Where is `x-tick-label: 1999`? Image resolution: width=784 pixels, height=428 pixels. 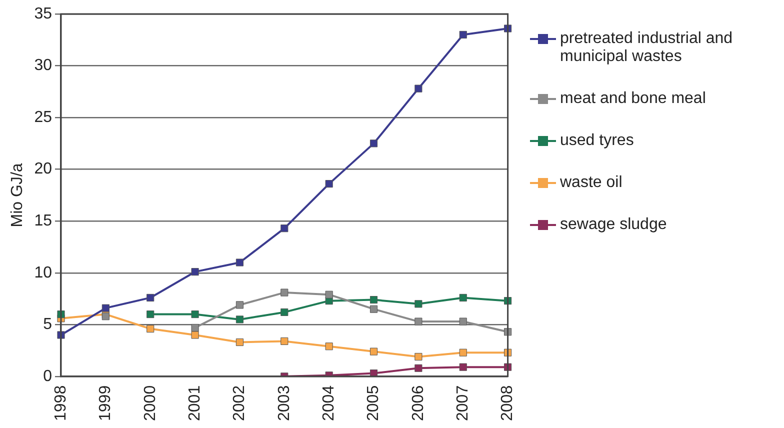 x-tick-label: 1999 is located at coordinates (105, 403).